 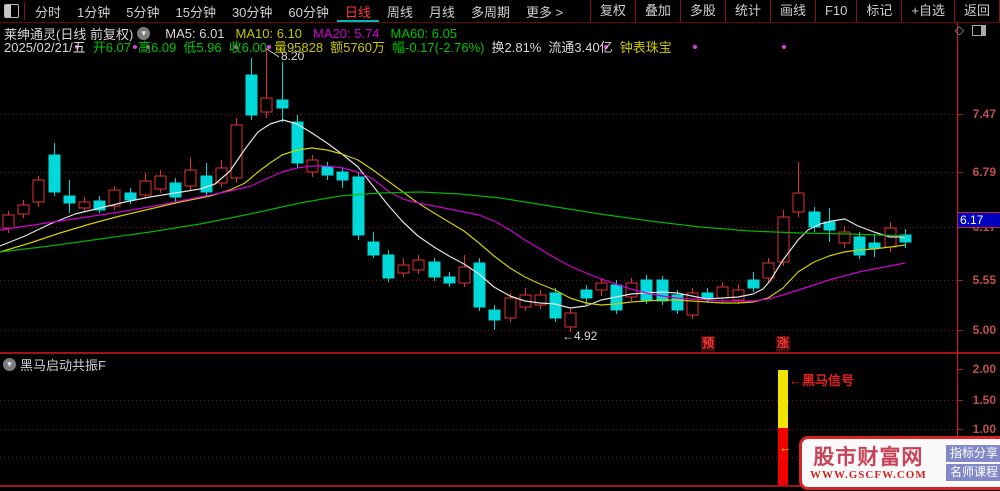 I want to click on quote-field: 幅-0.17(-2.76%), so click(x=438, y=47).